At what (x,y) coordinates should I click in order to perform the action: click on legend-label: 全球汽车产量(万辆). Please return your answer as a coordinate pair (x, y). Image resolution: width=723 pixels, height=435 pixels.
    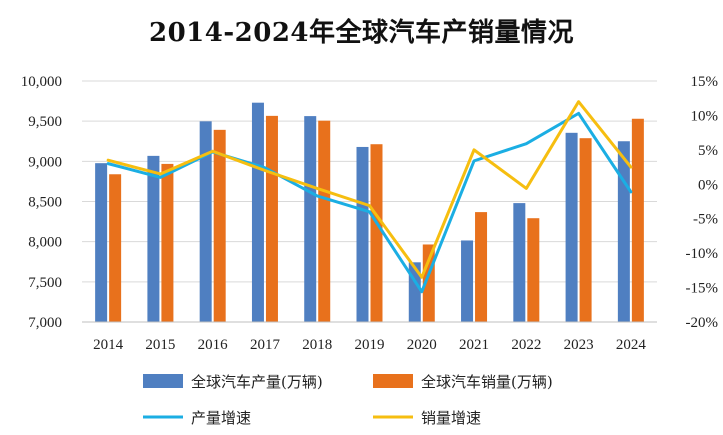
    Looking at the image, I should click on (257, 382).